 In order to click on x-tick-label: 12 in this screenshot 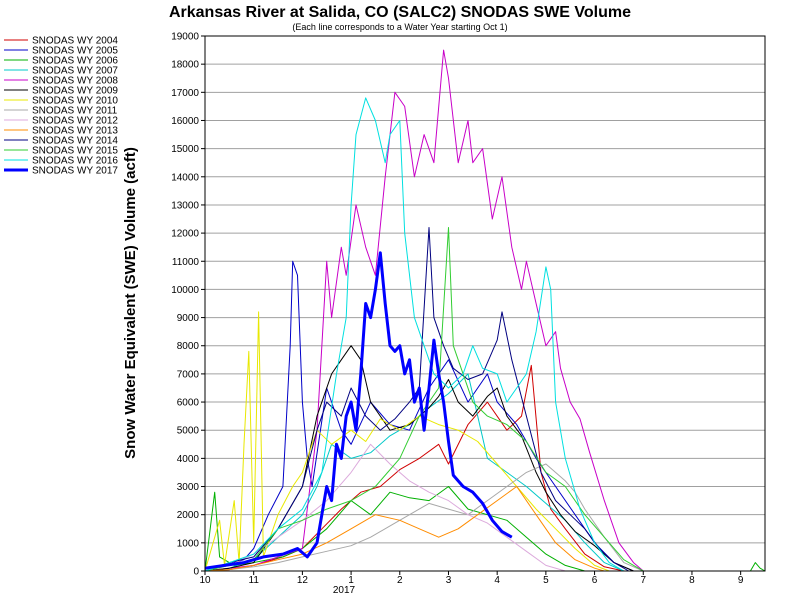, I will do `click(303, 580)`.